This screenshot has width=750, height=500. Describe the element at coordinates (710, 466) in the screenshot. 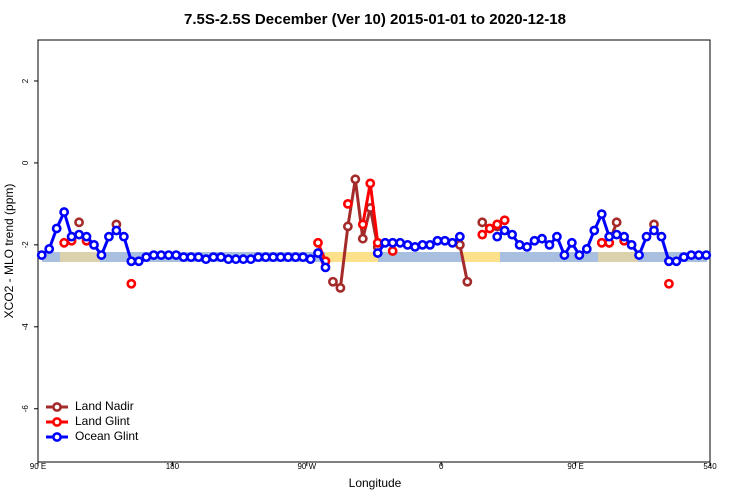

I see `x-tick-label: 540` at that location.